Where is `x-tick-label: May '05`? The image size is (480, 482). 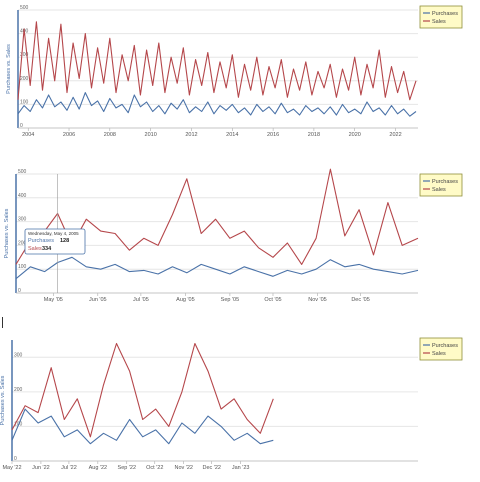 x-tick-label: May '05 is located at coordinates (53, 300).